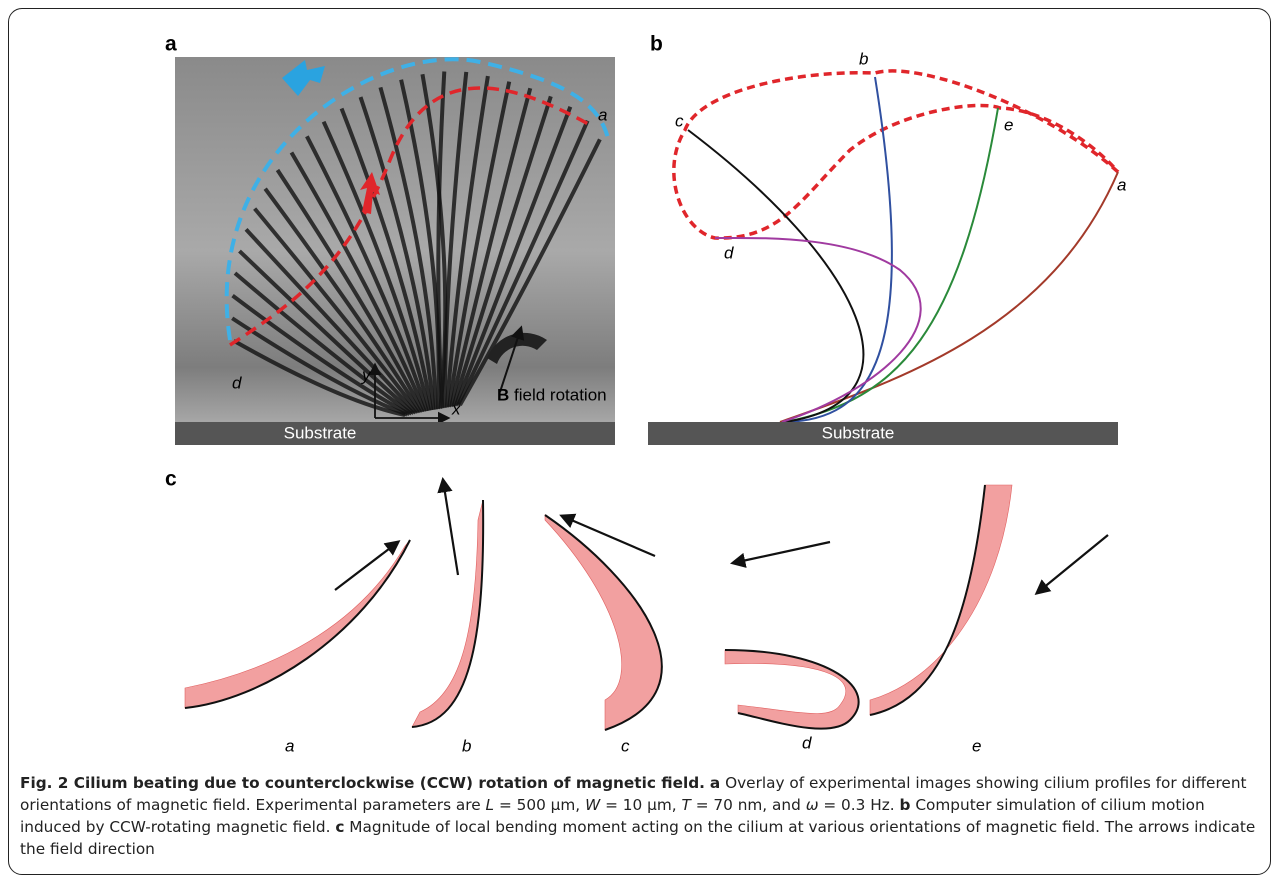 The width and height of the screenshot is (1281, 887). I want to click on profile-d, so click(818, 329).